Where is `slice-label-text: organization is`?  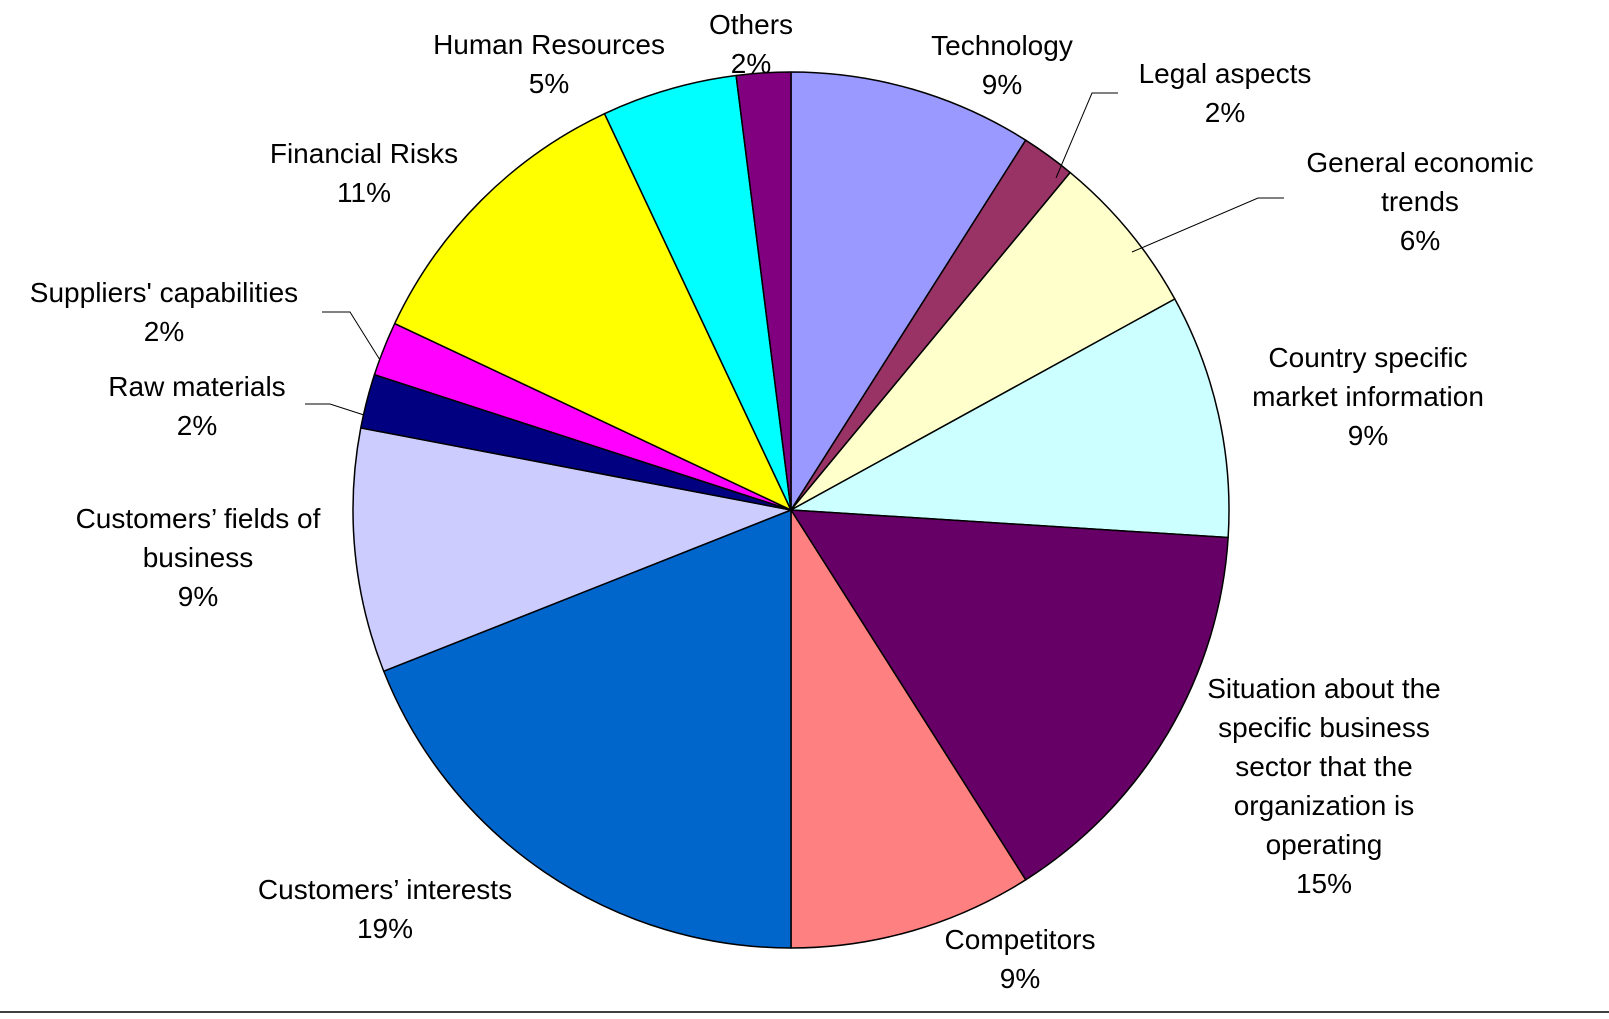 slice-label-text: organization is is located at coordinates (1324, 805).